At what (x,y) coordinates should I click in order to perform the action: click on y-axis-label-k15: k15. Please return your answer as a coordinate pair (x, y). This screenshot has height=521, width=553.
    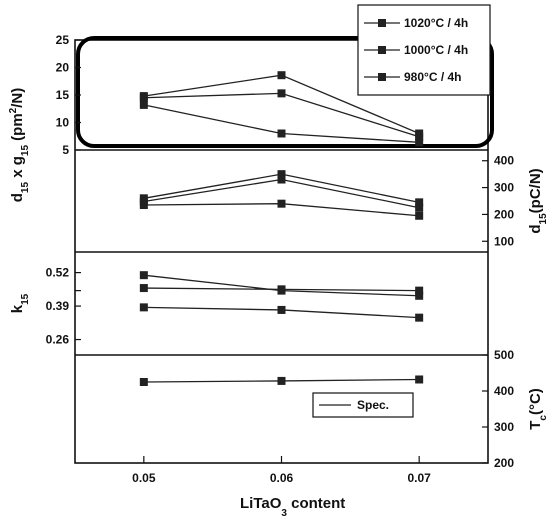
    Looking at the image, I should click on (20, 303).